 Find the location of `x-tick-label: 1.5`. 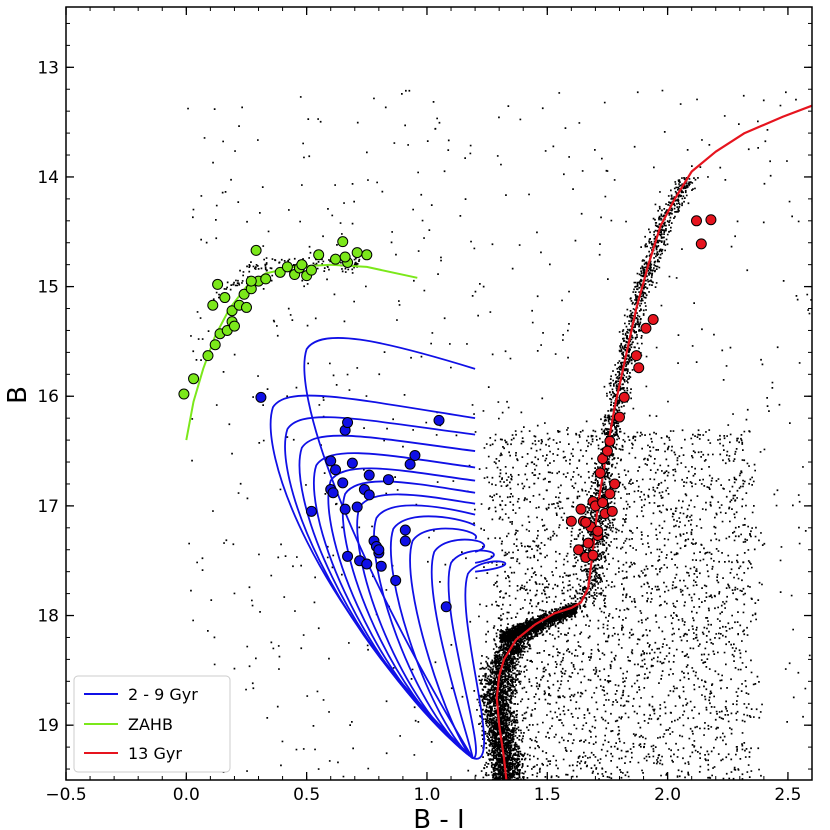

x-tick-label: 1.5 is located at coordinates (547, 795).